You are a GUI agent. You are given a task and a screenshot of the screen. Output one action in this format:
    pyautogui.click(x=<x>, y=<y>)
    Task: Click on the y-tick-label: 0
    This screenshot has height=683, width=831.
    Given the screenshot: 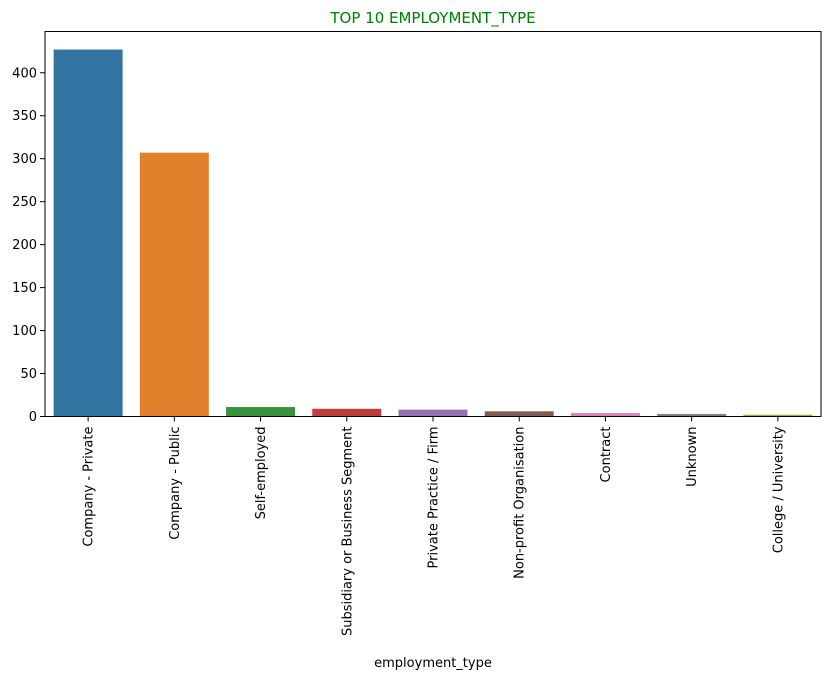 What is the action you would take?
    pyautogui.click(x=33, y=417)
    